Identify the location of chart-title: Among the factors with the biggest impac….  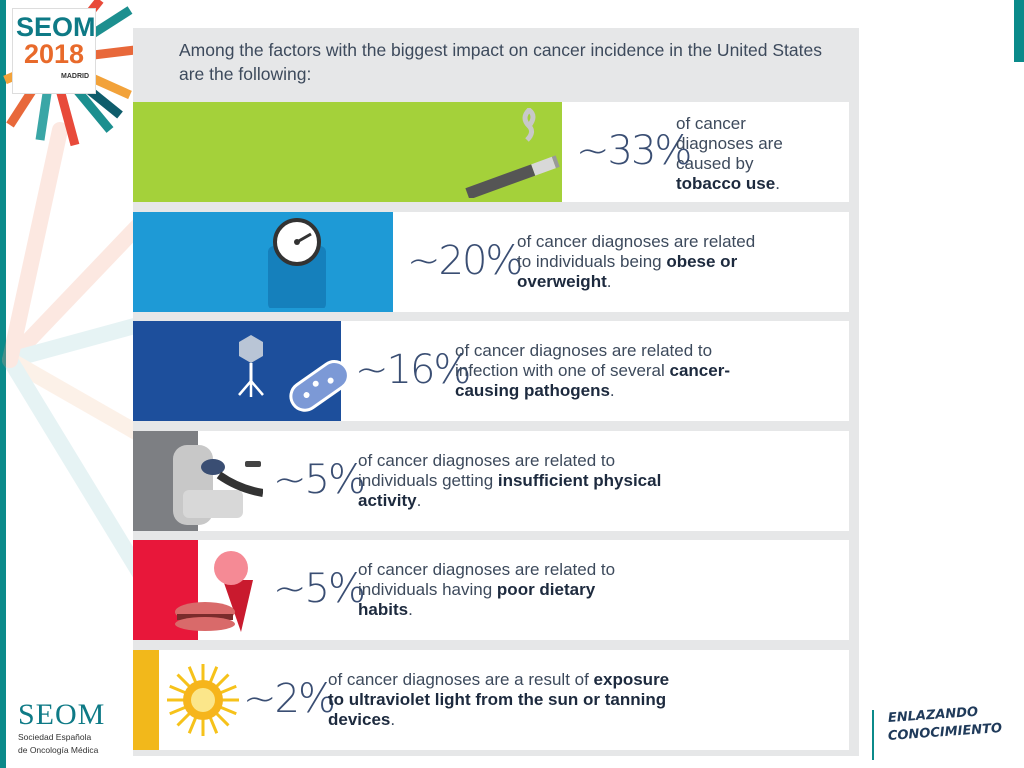
(500, 62).